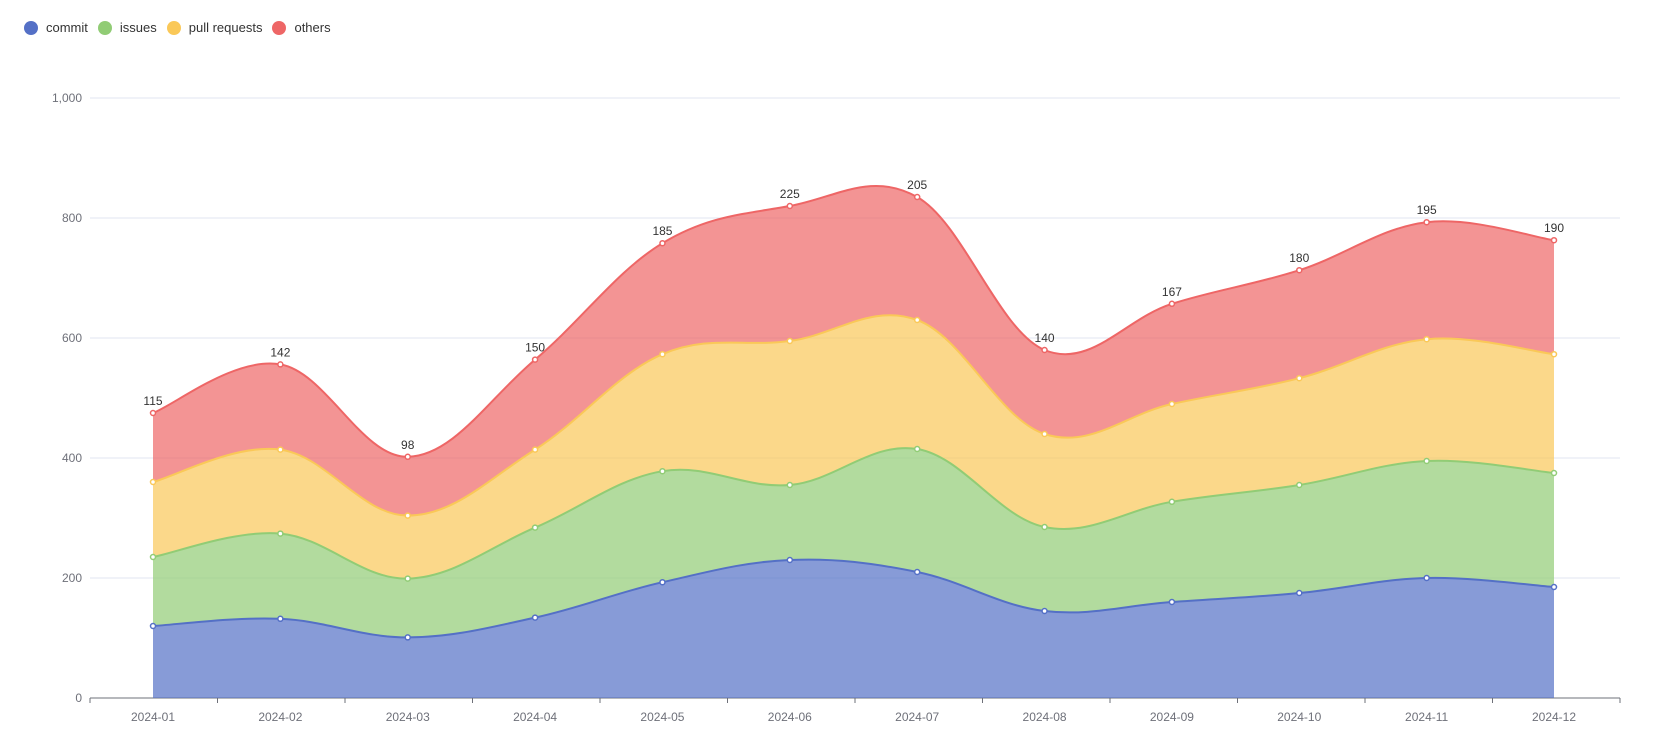 Image resolution: width=1678 pixels, height=753 pixels. What do you see at coordinates (662, 717) in the screenshot?
I see `x-tick-label: 2024-05` at bounding box center [662, 717].